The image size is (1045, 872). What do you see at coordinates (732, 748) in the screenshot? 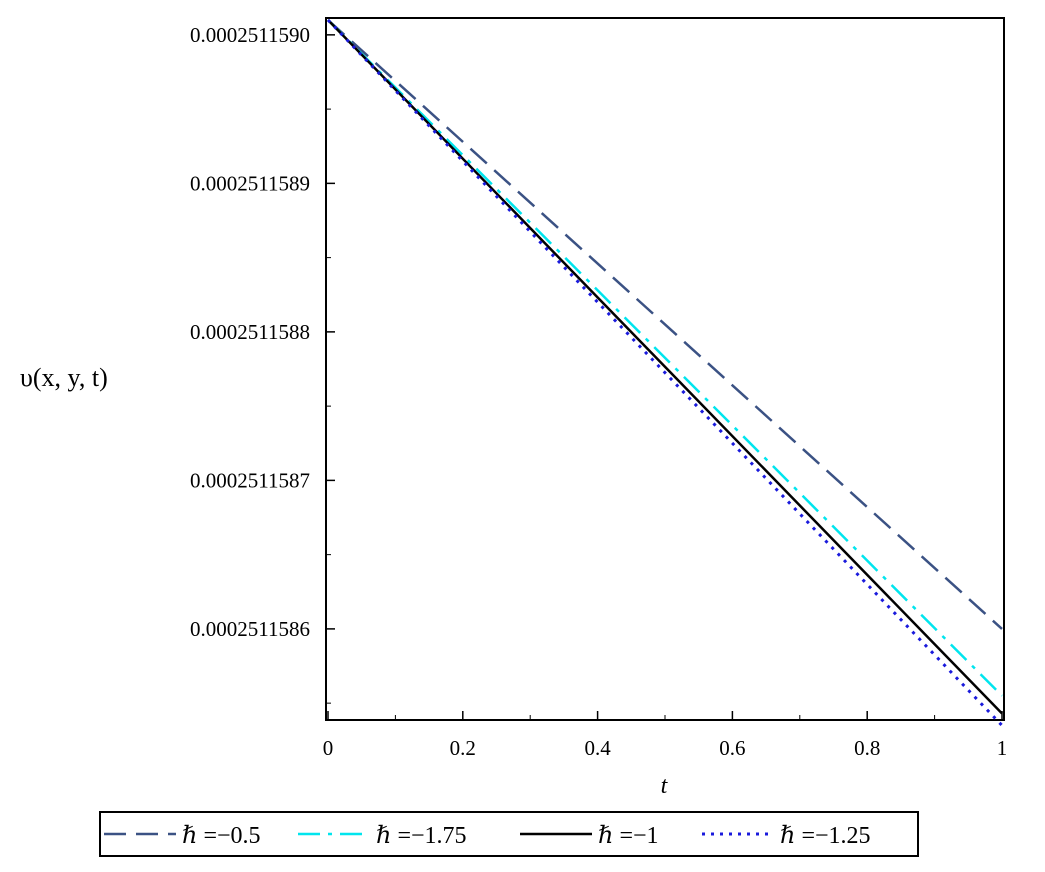
I see `x-tick-label: 0.6` at bounding box center [732, 748].